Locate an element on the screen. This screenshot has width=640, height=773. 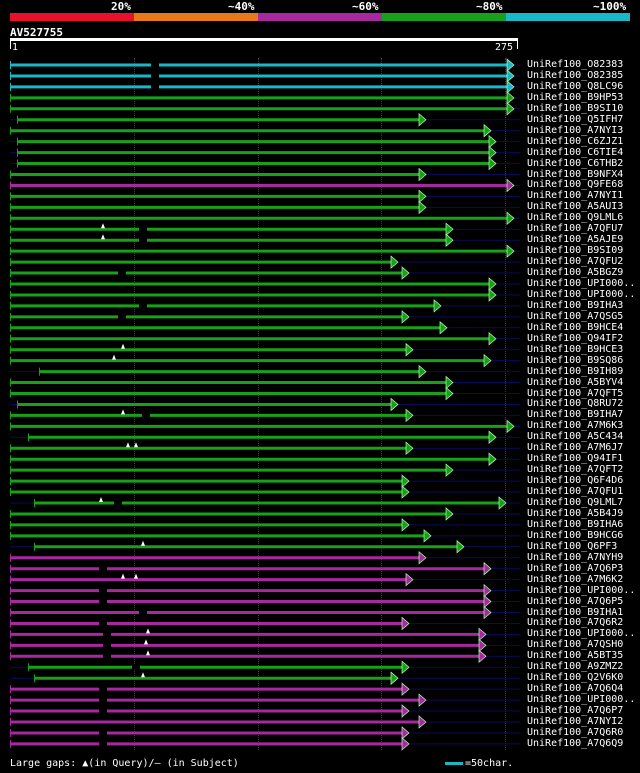
hit-label: UniRef100_B9HCE3 is located at coordinates (575, 349).